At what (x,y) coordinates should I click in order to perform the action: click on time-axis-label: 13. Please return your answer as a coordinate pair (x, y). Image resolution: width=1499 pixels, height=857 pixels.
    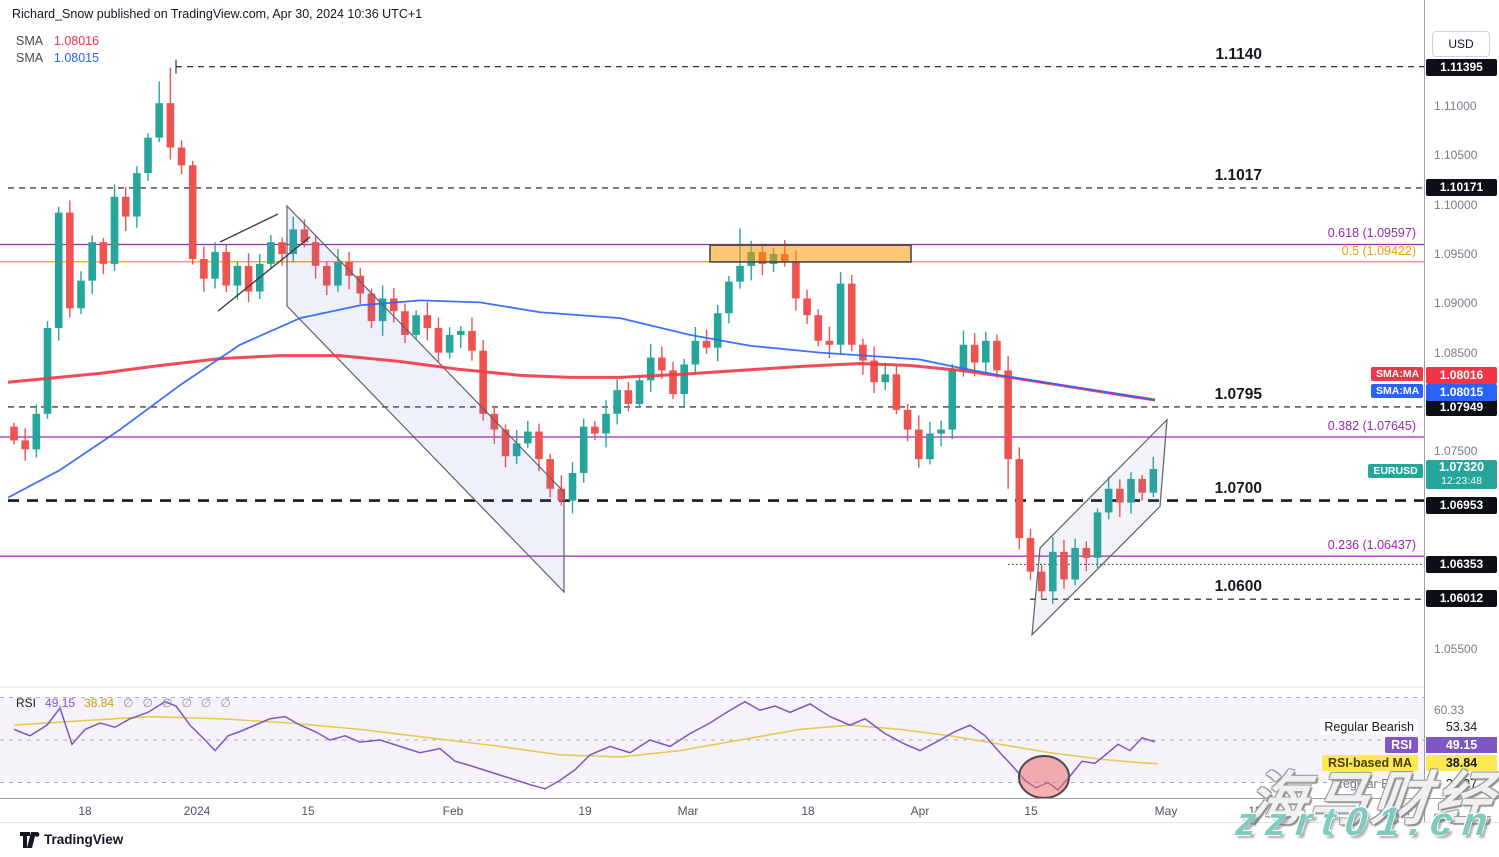
    Looking at the image, I should click on (1255, 811).